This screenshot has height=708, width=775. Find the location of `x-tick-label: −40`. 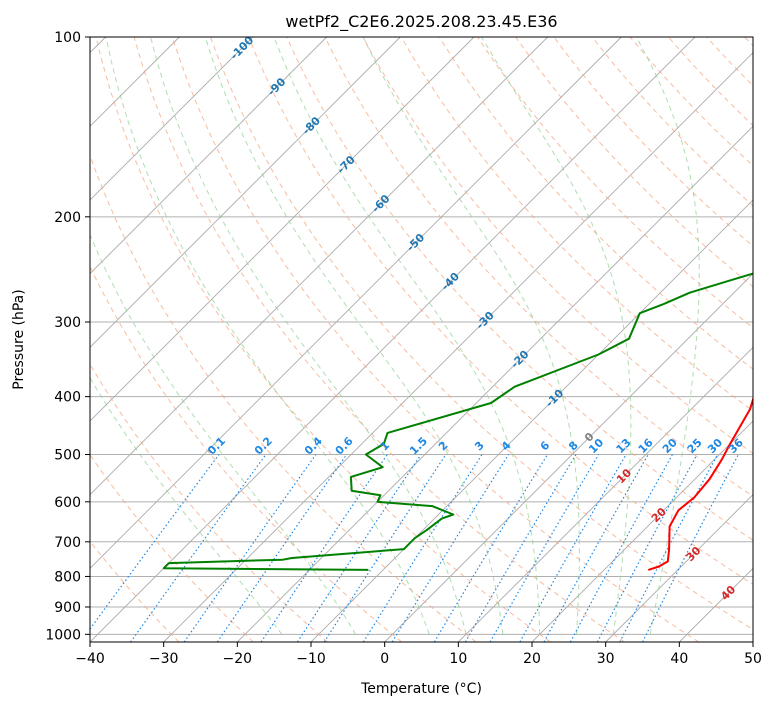

x-tick-label: −40 is located at coordinates (90, 659).